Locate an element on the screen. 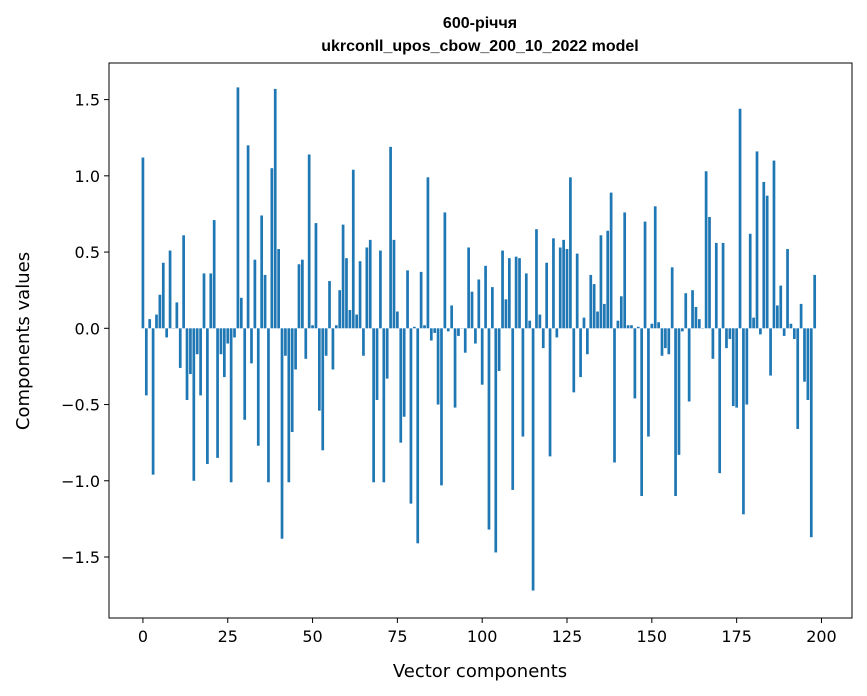 Image resolution: width=867 pixels, height=696 pixels. chart-title: 600-річчя is located at coordinates (480, 23).